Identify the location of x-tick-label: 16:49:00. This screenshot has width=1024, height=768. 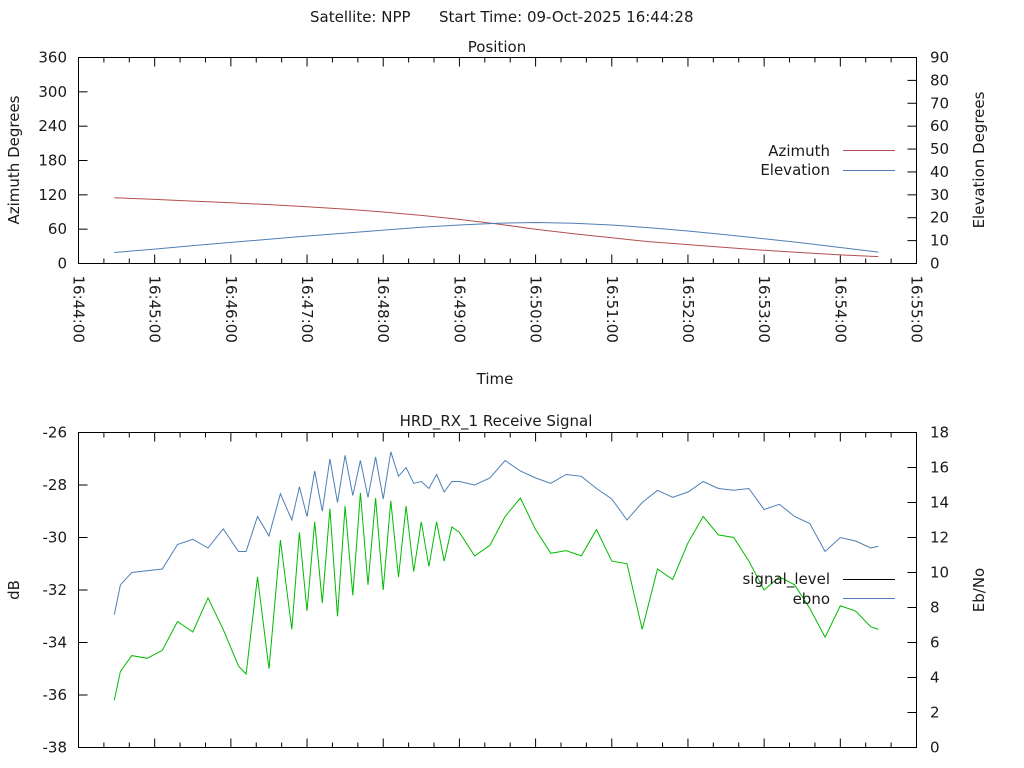
(459, 309).